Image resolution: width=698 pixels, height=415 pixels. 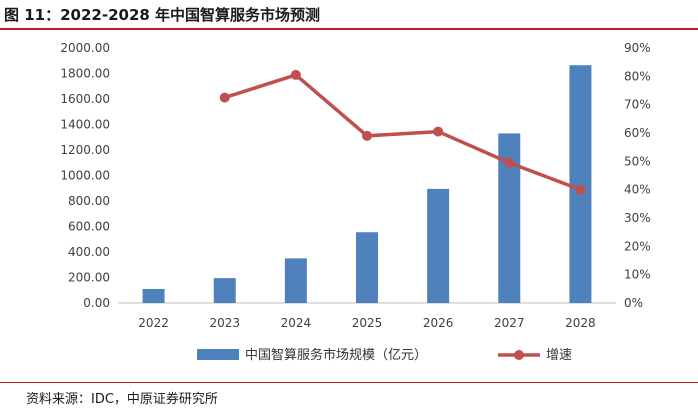 What do you see at coordinates (559, 355) in the screenshot?
I see `legend-line-label: 增速` at bounding box center [559, 355].